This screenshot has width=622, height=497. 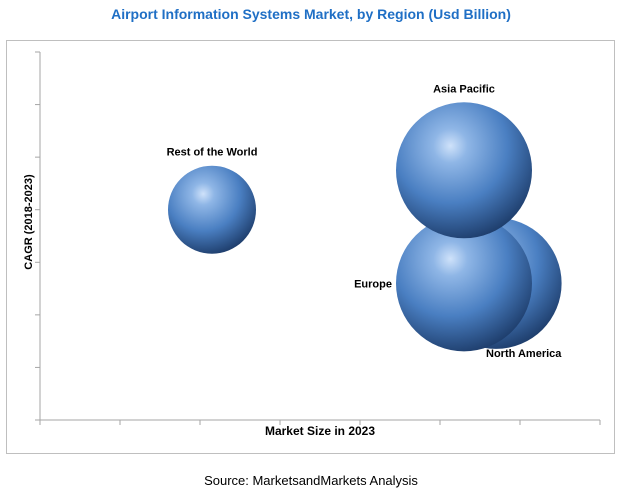 I want to click on x-axis-label: Market Size in 2023, so click(x=320, y=431).